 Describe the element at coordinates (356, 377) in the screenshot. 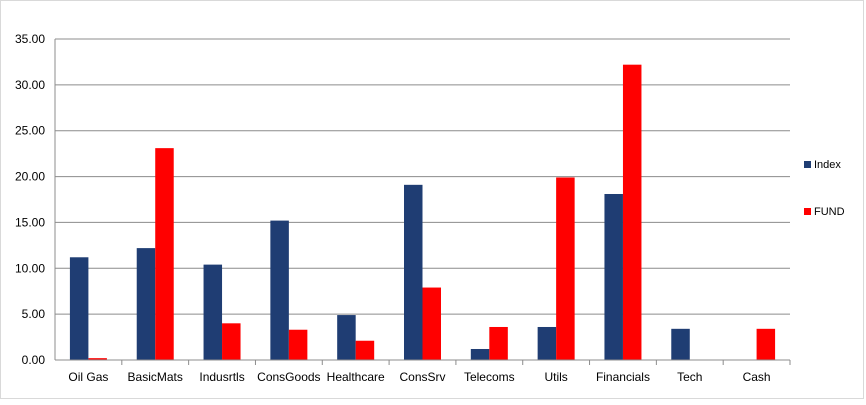

I see `x-tick-label: Healthcare` at that location.